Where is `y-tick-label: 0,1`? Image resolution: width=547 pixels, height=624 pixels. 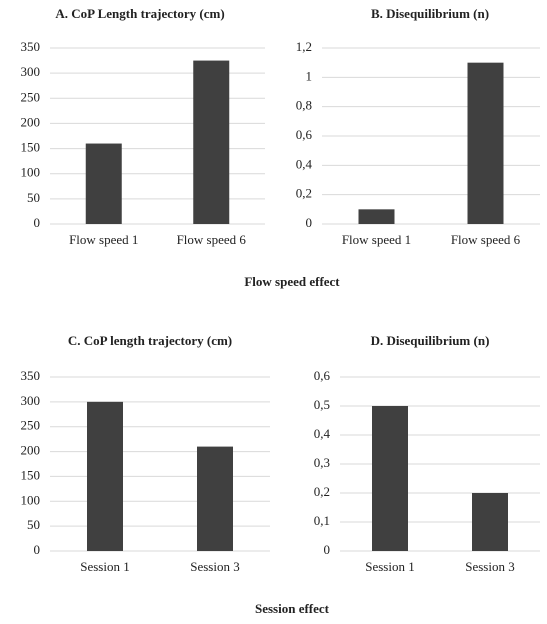
y-tick-label: 0,1 is located at coordinates (322, 520).